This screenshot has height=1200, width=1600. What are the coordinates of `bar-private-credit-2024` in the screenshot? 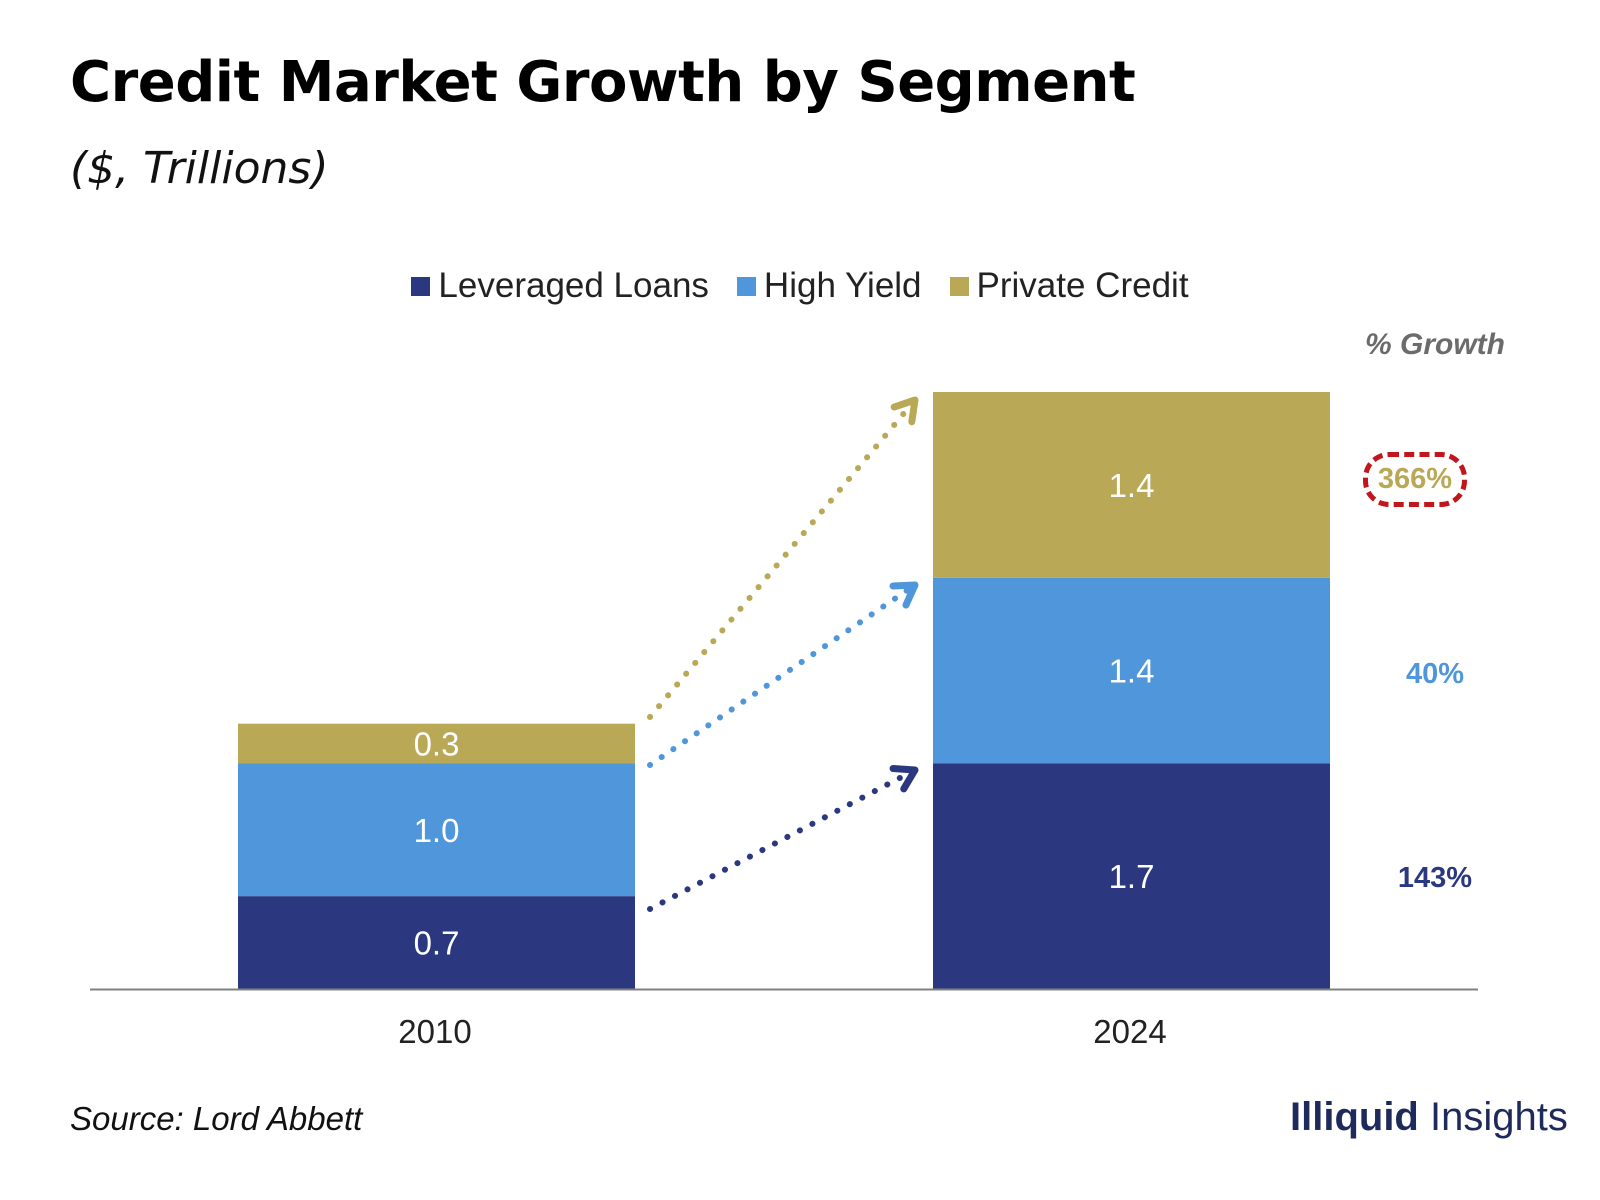 It's located at (1131, 485).